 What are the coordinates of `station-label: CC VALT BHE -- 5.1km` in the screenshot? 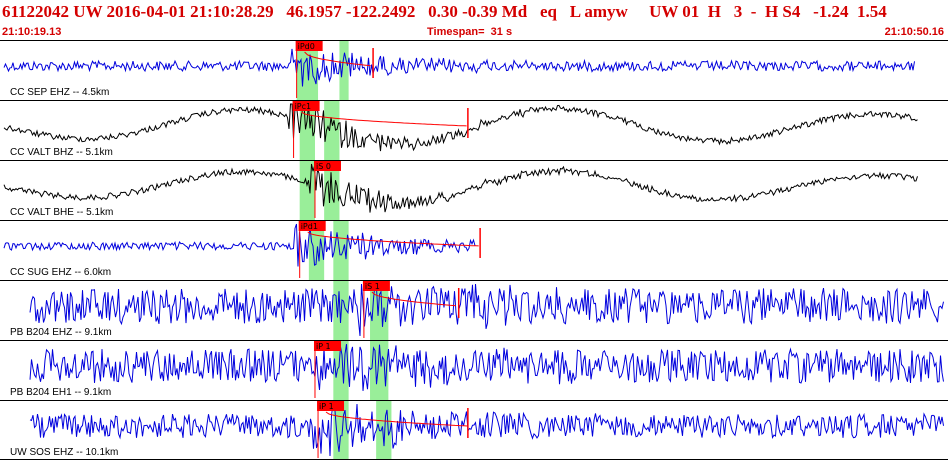 It's located at (61, 212).